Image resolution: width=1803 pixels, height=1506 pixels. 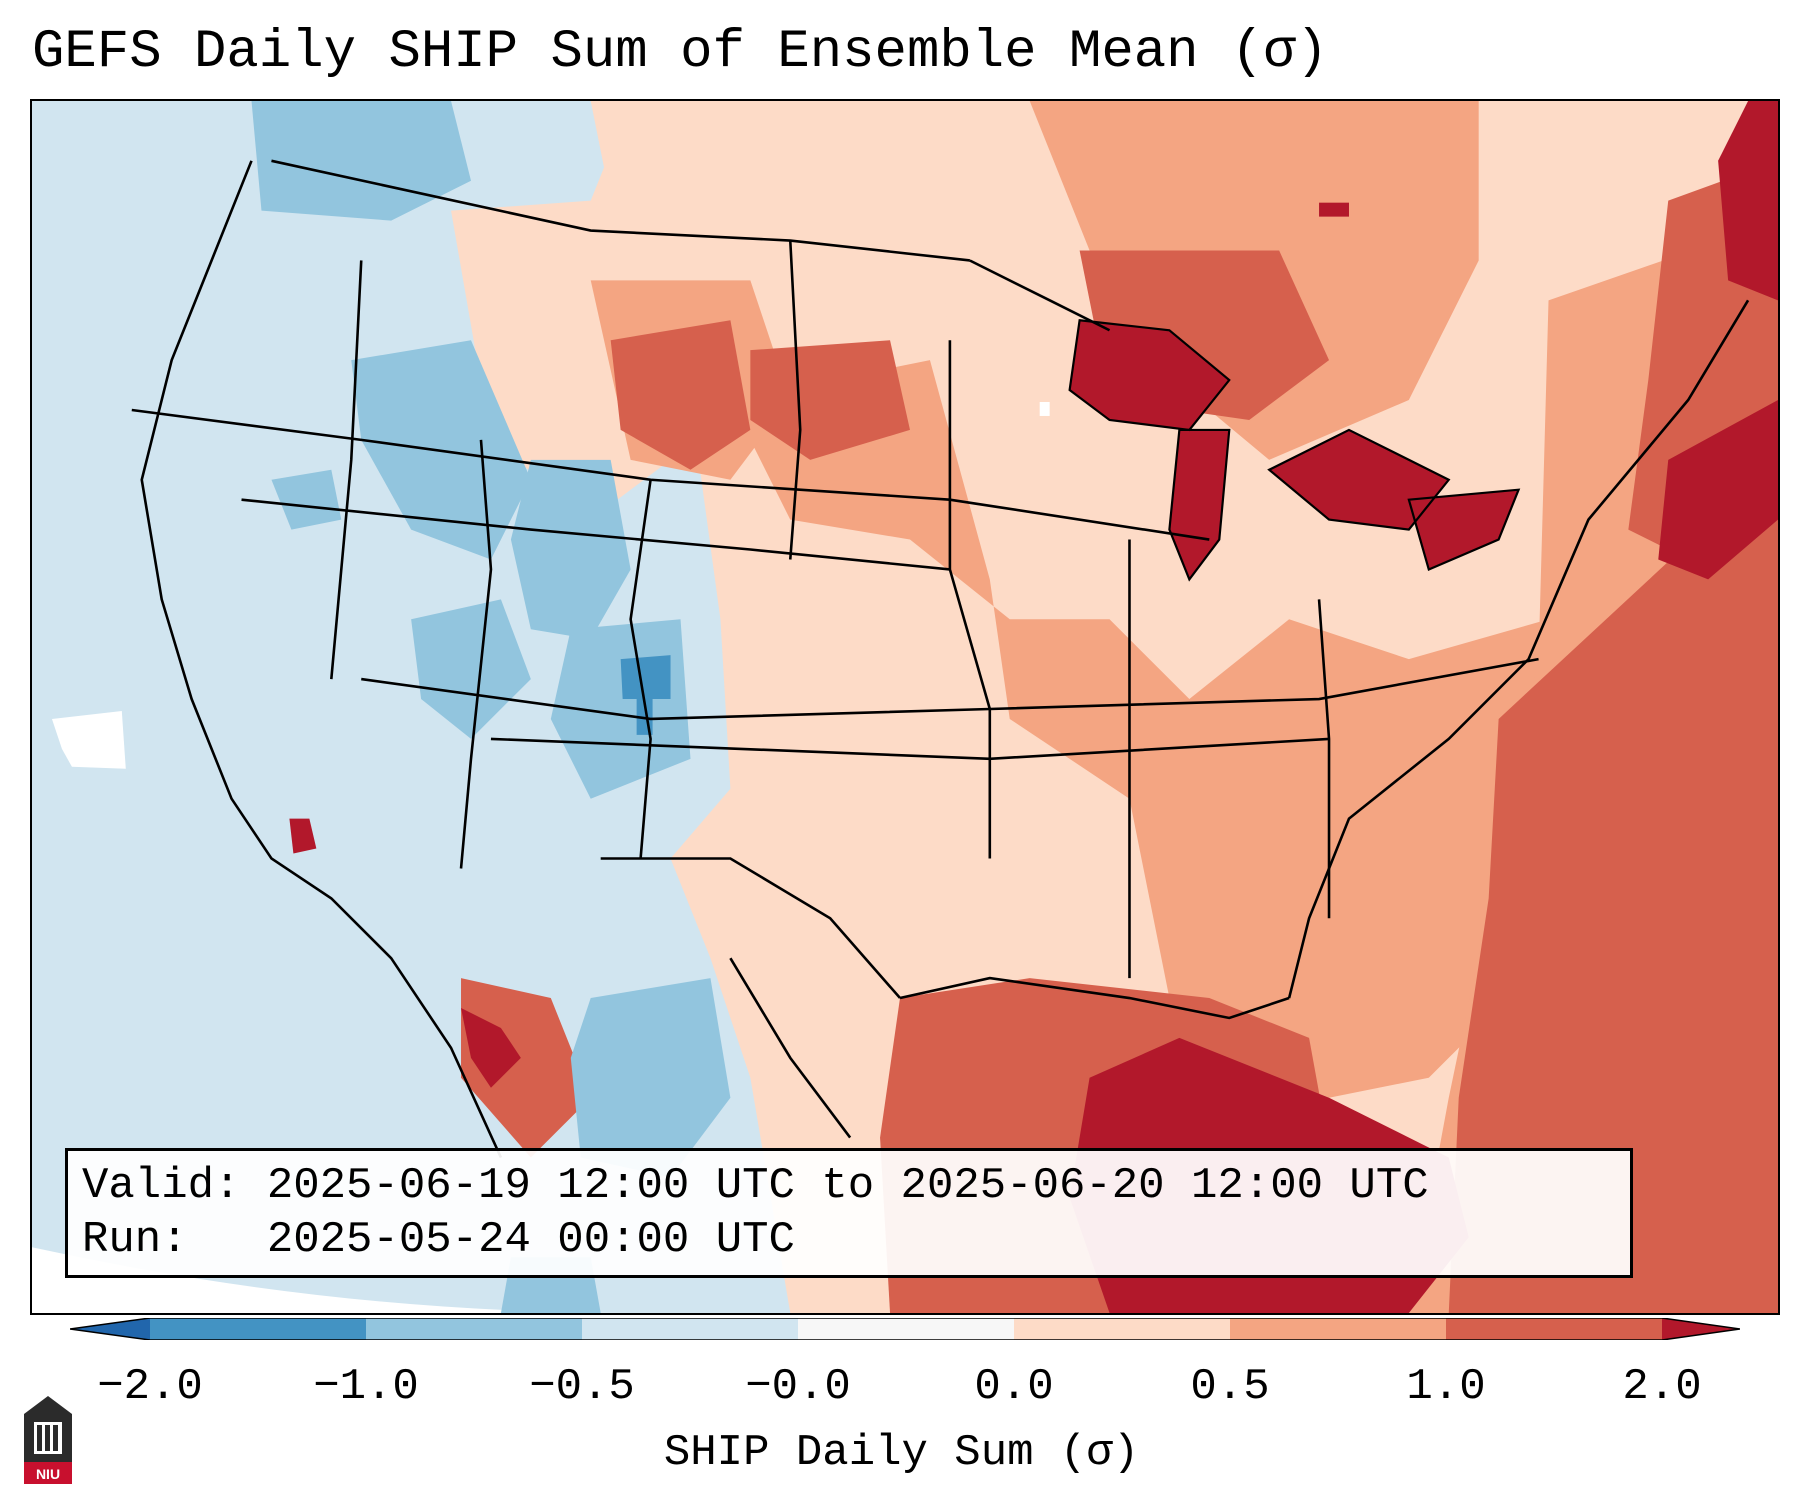 I want to click on region-extreme-lake-erie, so click(x=1463, y=529).